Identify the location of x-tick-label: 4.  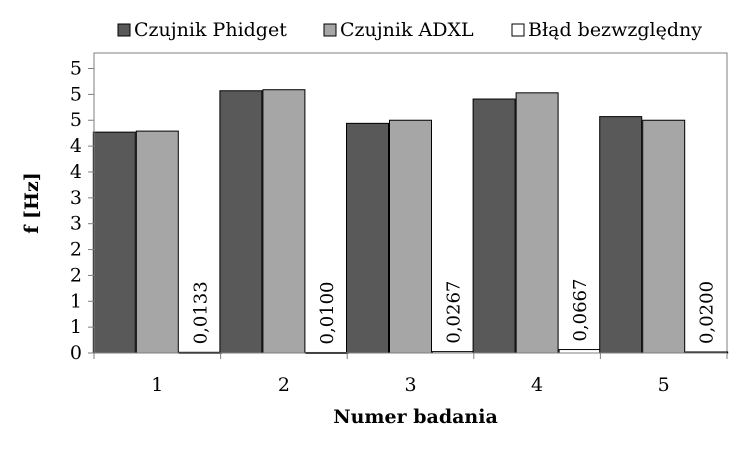
(537, 385).